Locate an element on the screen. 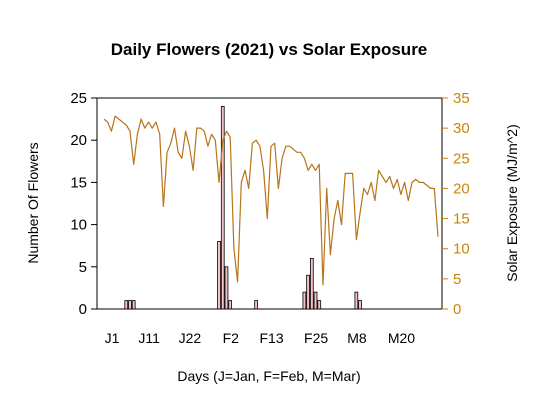 Image resolution: width=540 pixels, height=405 pixels. x-tick-label: F2 is located at coordinates (231, 338).